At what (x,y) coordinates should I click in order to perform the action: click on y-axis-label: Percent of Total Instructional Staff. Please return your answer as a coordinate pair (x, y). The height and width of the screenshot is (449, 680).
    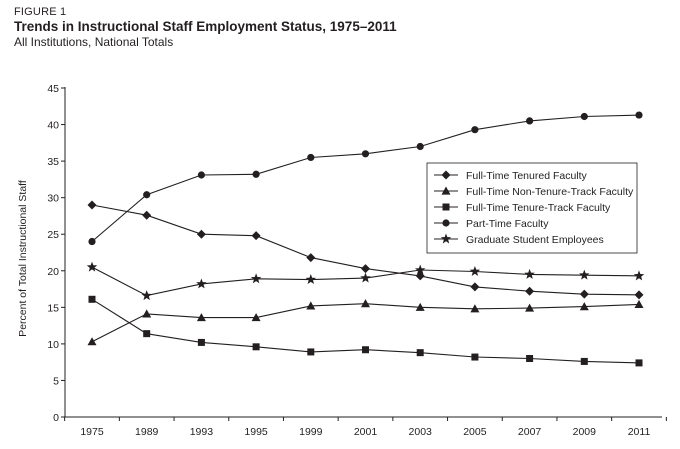
    Looking at the image, I should click on (23, 258).